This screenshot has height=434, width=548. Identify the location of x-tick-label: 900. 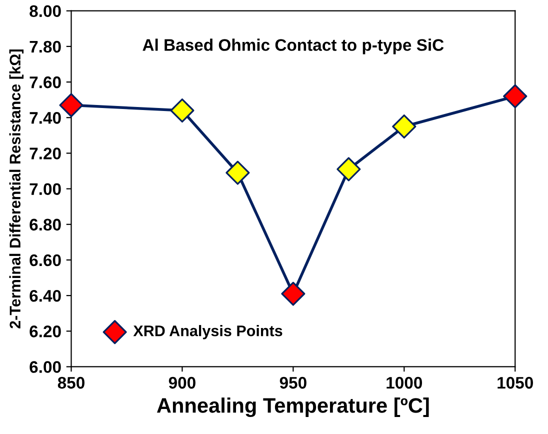
(182, 382).